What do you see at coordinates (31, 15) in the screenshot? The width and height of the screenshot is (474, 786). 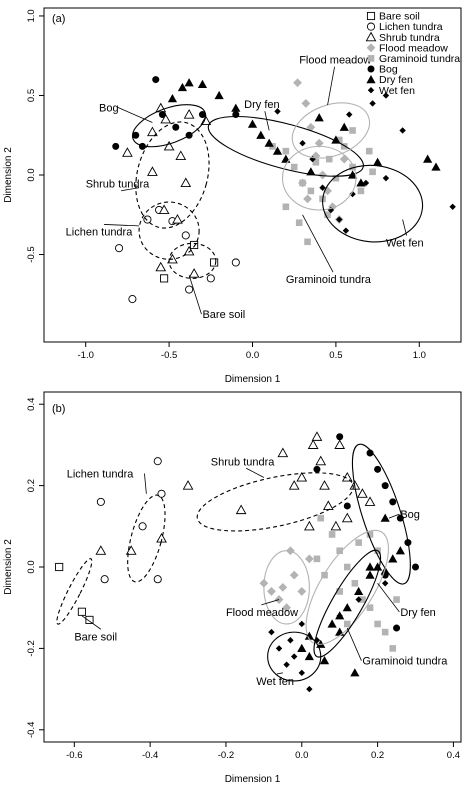 I see `panel-a-ytick-label: 1.0` at bounding box center [31, 15].